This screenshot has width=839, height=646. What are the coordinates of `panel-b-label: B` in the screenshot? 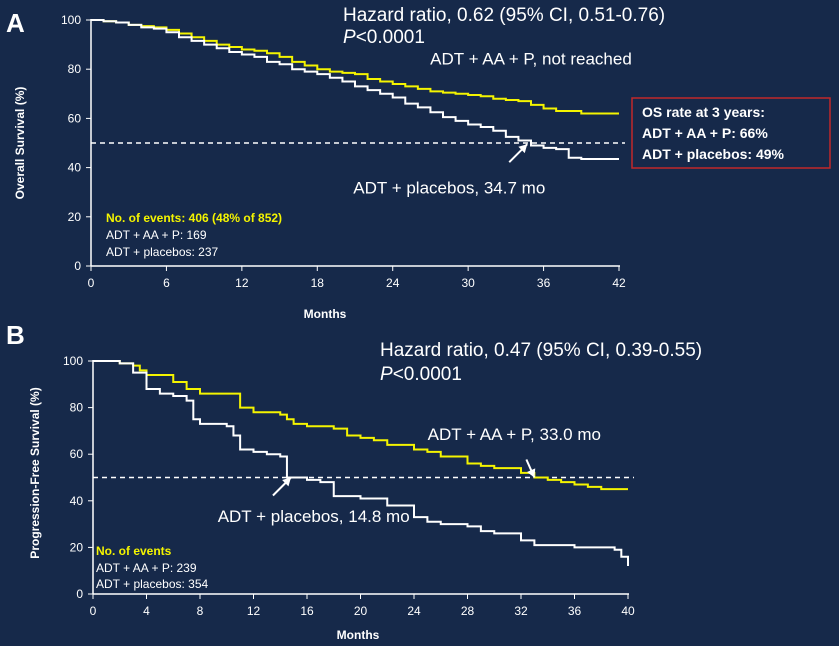 It's located at (15, 335).